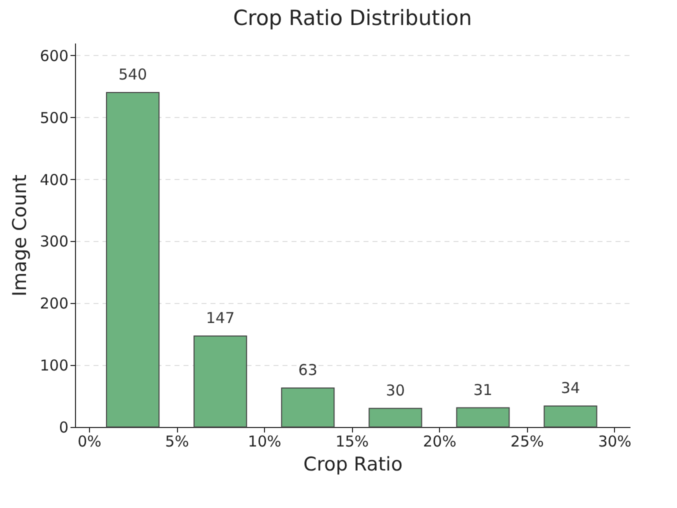 The image size is (677, 508). I want to click on data-label: 63, so click(308, 369).